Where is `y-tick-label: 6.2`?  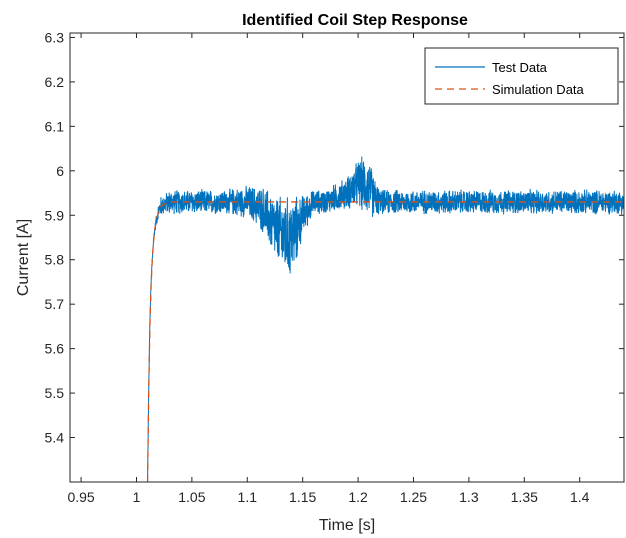
y-tick-label: 6.2 is located at coordinates (55, 82).